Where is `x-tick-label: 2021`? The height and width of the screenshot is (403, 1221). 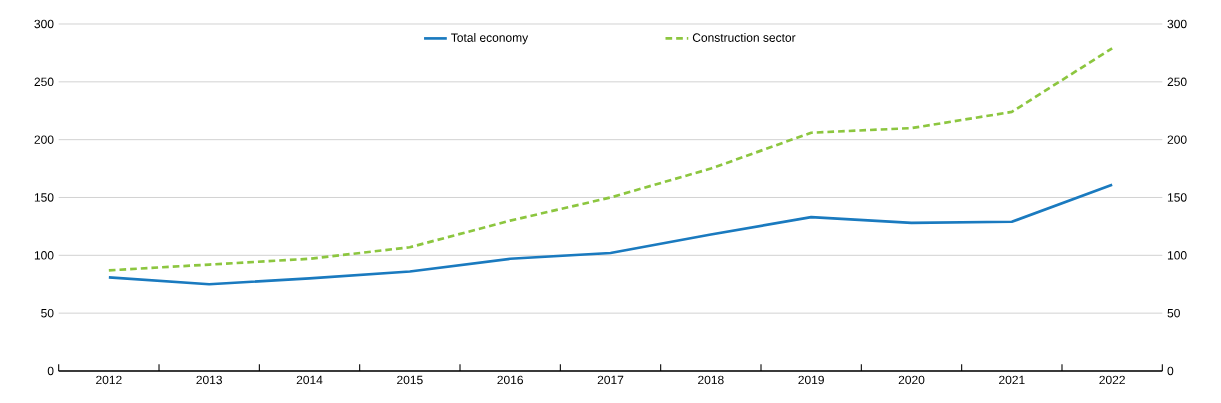
x-tick-label: 2021 is located at coordinates (1012, 380).